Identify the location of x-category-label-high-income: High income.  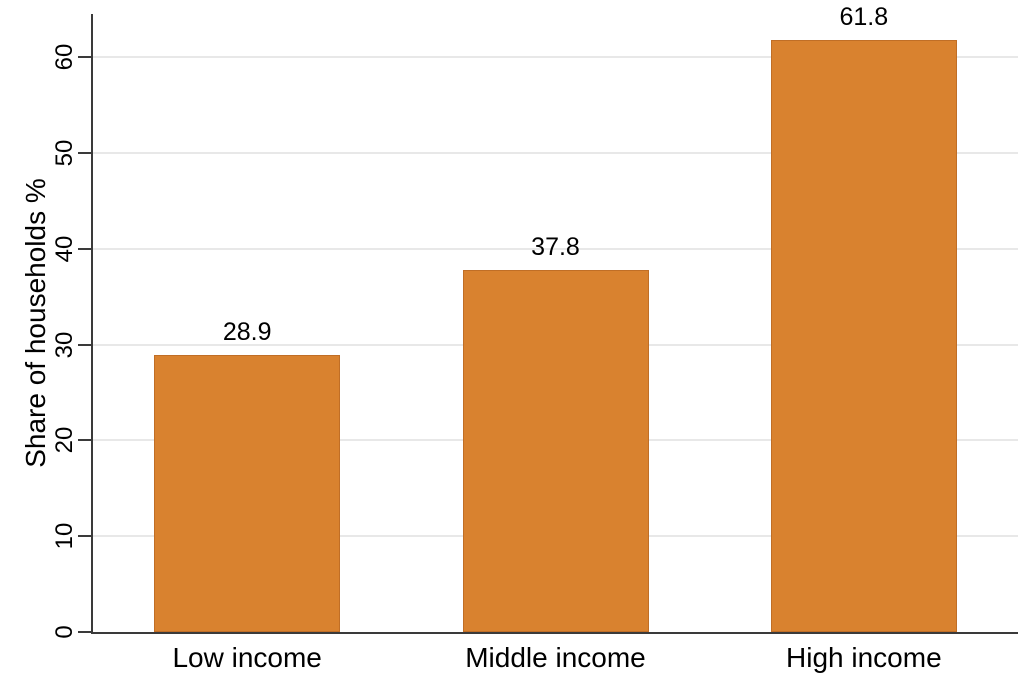
(864, 657).